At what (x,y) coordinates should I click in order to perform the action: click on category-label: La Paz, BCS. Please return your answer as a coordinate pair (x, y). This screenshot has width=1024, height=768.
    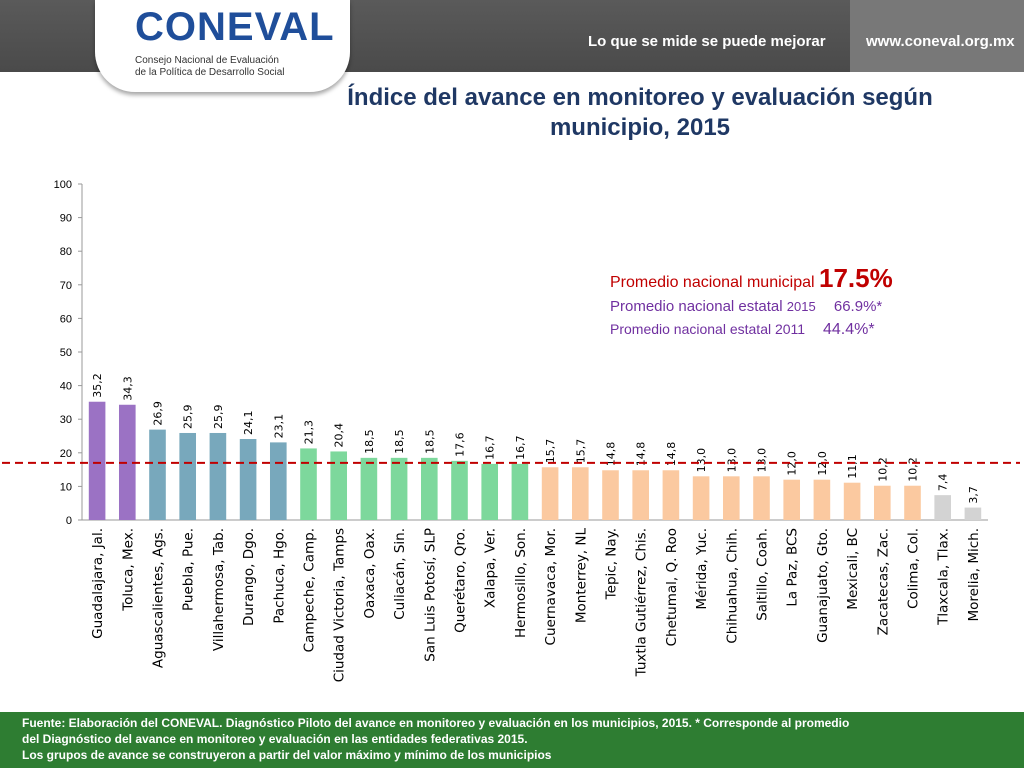
    Looking at the image, I should click on (793, 567).